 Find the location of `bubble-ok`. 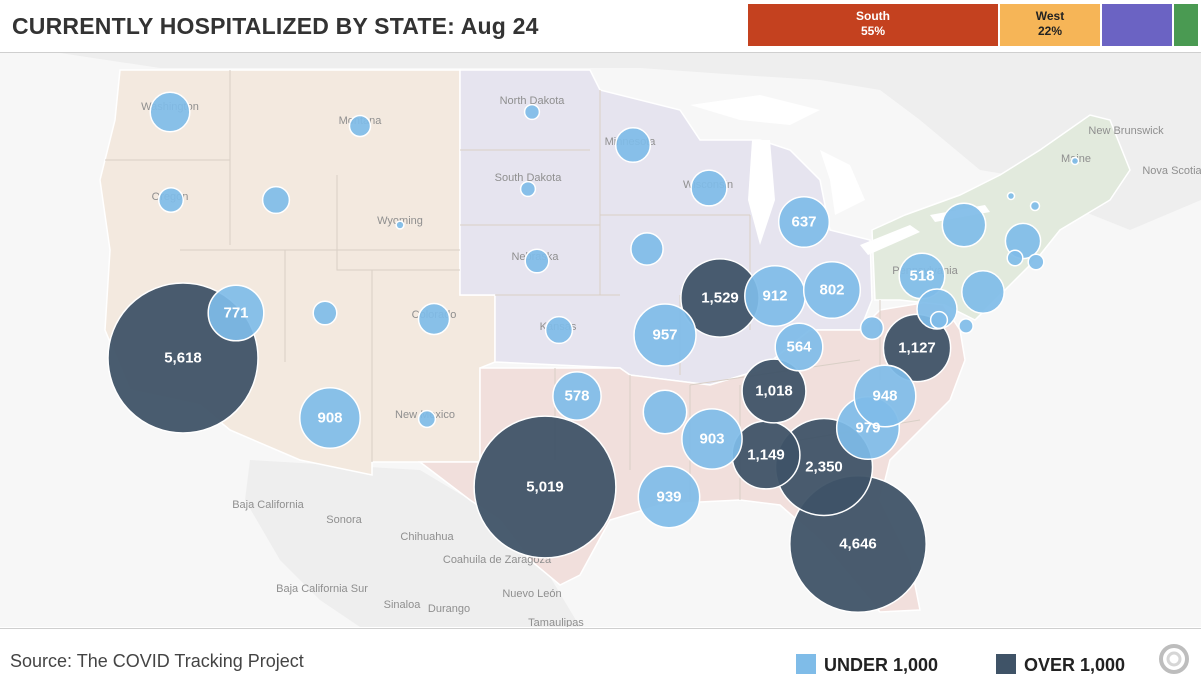

bubble-ok is located at coordinates (577, 396).